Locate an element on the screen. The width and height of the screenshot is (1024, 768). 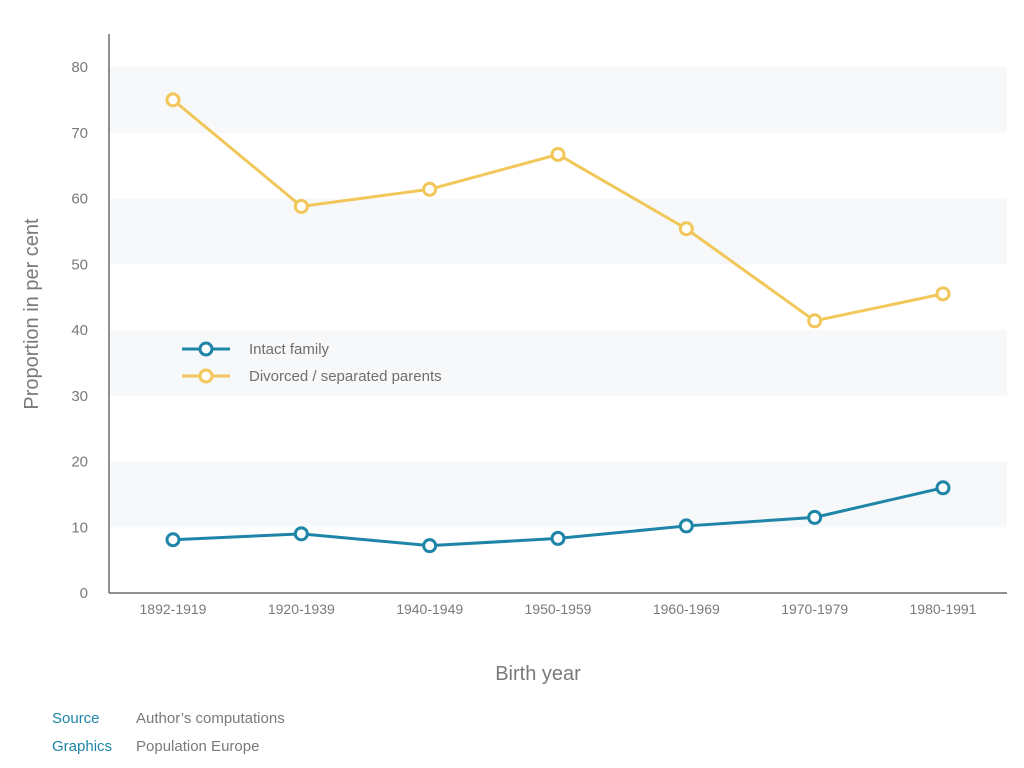
x-tick-label: 1980-1991 is located at coordinates (943, 609).